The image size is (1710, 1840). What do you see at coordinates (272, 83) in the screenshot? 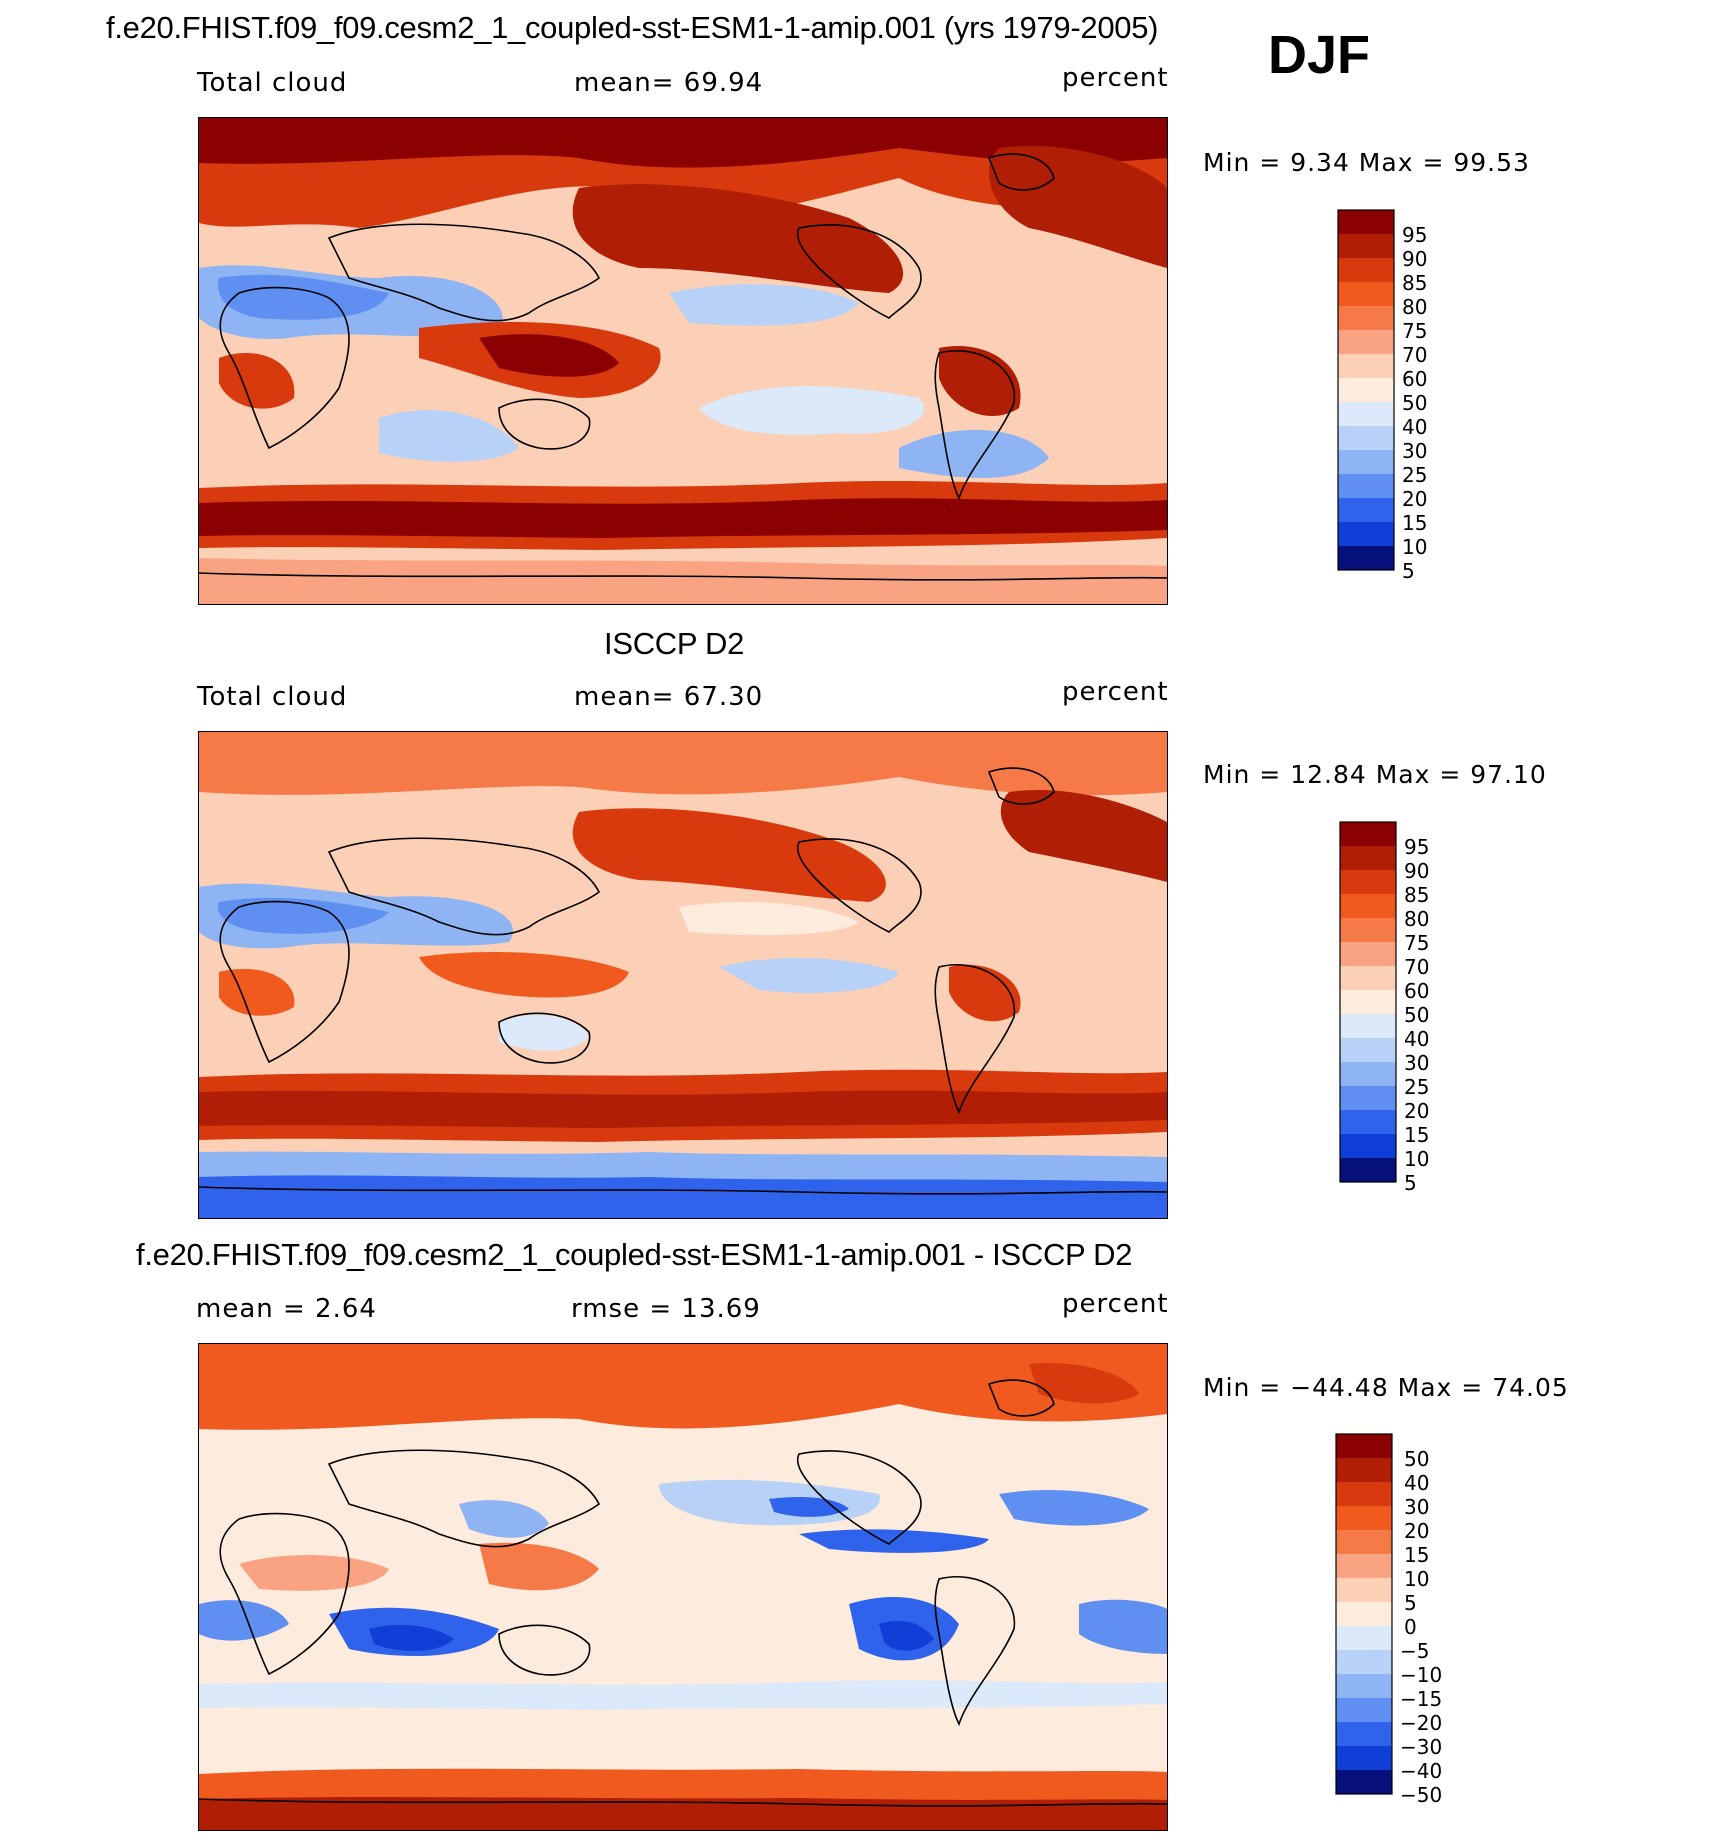
I see `panel-model-variable-label: Total cloud` at bounding box center [272, 83].